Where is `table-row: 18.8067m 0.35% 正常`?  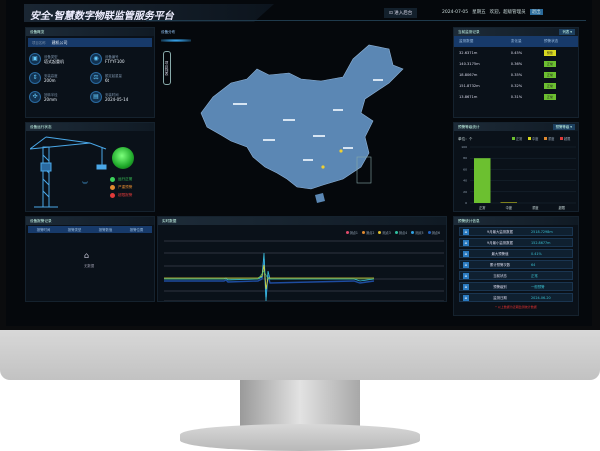 table-row: 18.8067m 0.35% 正常 is located at coordinates (516, 74).